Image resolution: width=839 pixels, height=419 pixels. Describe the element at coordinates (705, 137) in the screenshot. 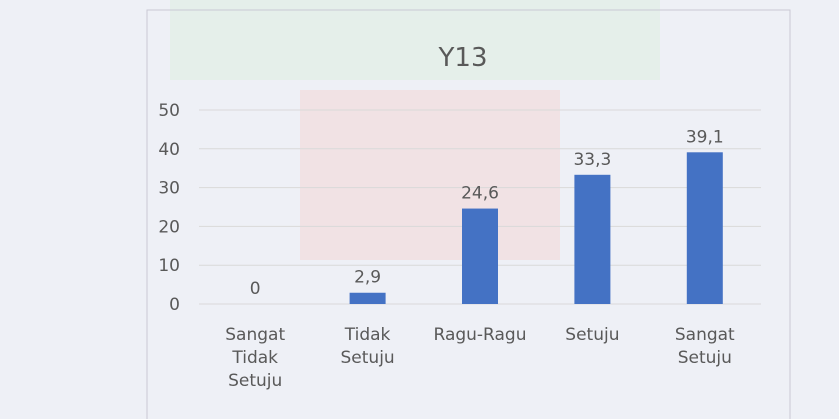

I see `data-label: 39,1` at that location.